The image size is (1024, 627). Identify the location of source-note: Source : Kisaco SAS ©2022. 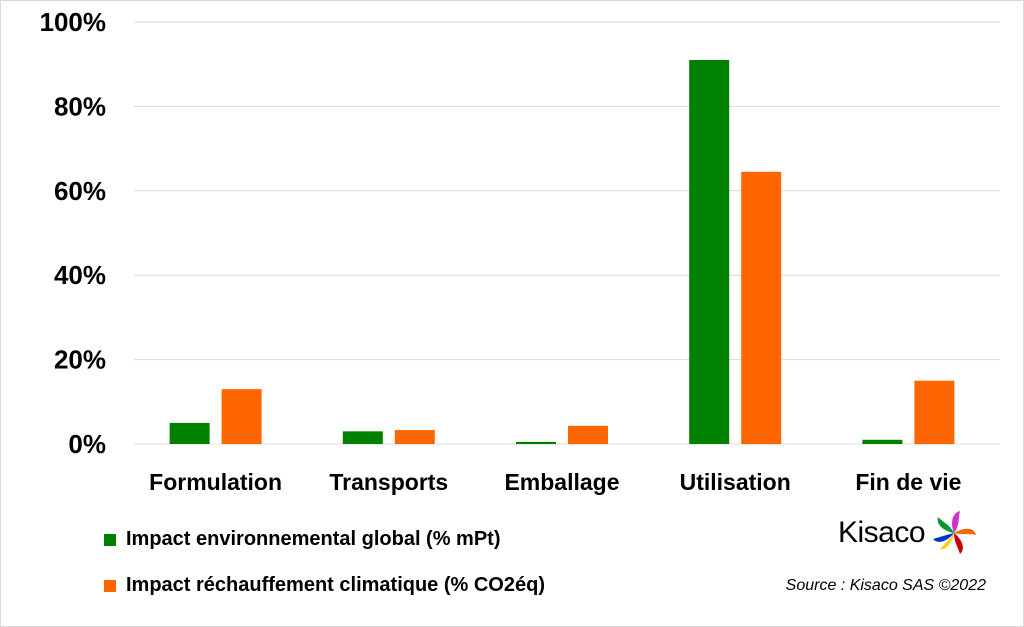
(885, 585).